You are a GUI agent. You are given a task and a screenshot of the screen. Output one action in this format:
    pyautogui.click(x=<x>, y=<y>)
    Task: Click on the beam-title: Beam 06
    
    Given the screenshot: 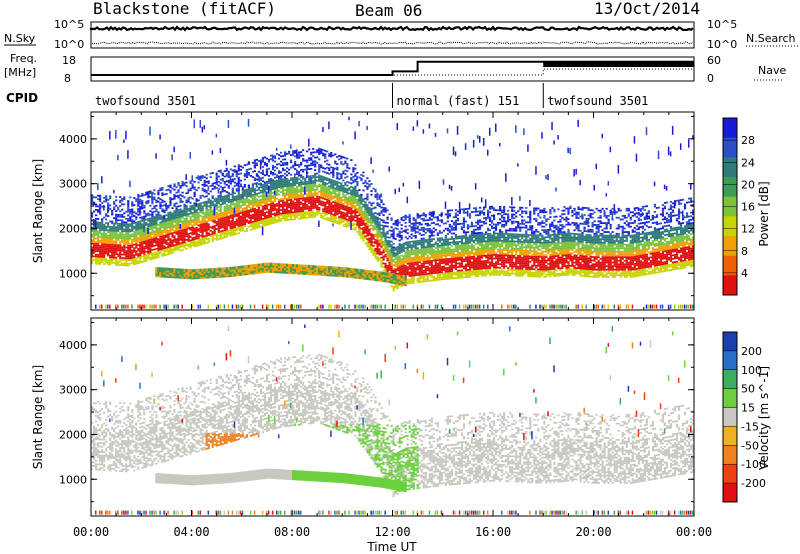 What is the action you would take?
    pyautogui.click(x=388, y=10)
    